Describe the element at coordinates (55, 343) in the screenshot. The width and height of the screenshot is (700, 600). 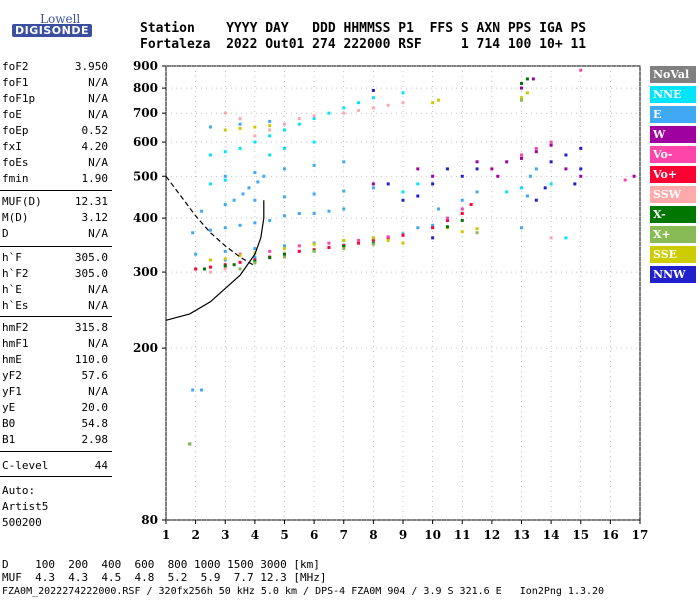
I see `param-row-hmf1: hmF1 N/A` at that location.